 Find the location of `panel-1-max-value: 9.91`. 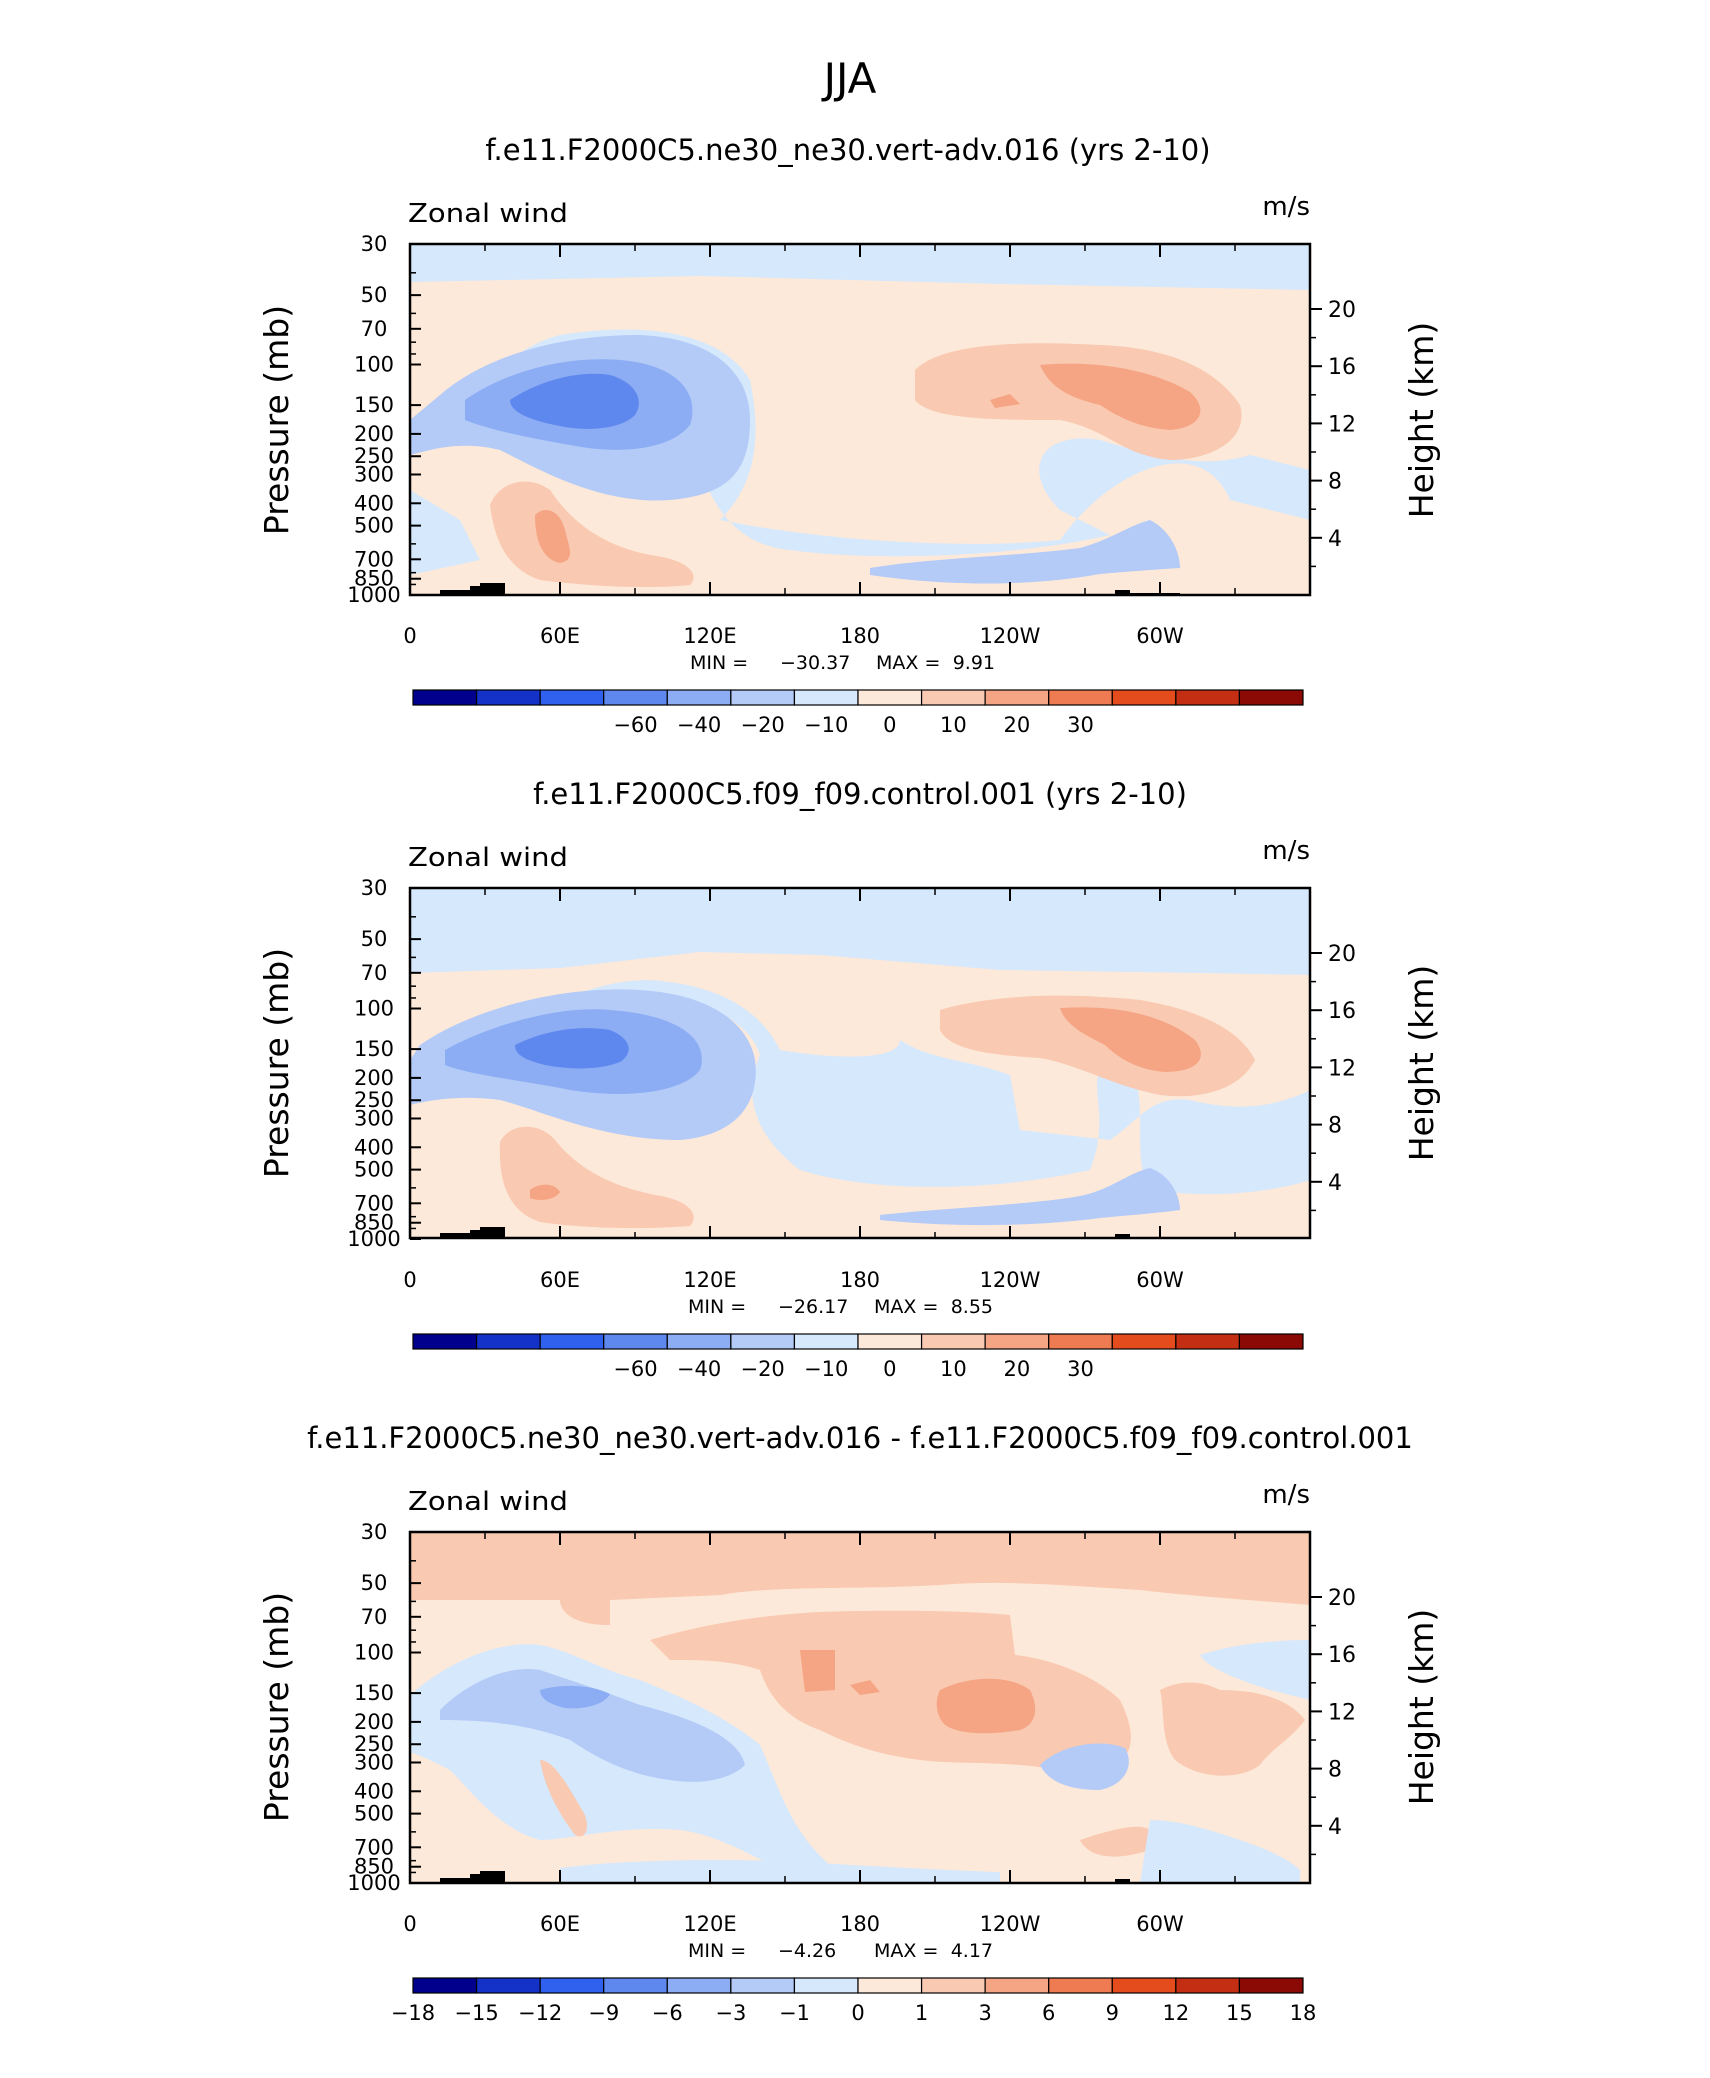

panel-1-max-value: 9.91 is located at coordinates (974, 663).